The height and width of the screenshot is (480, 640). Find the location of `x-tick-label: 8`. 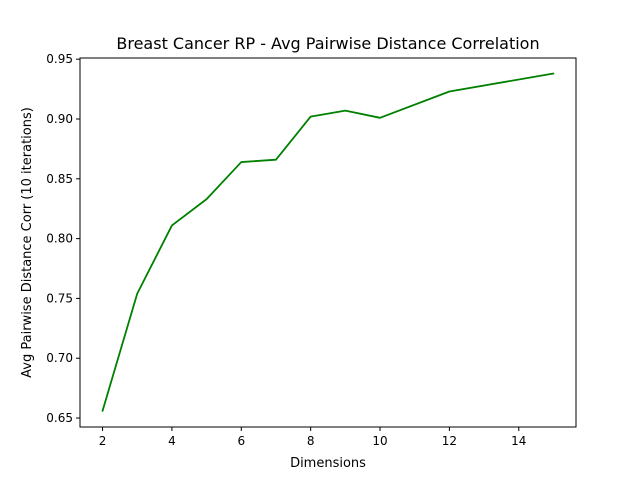

x-tick-label: 8 is located at coordinates (311, 441).